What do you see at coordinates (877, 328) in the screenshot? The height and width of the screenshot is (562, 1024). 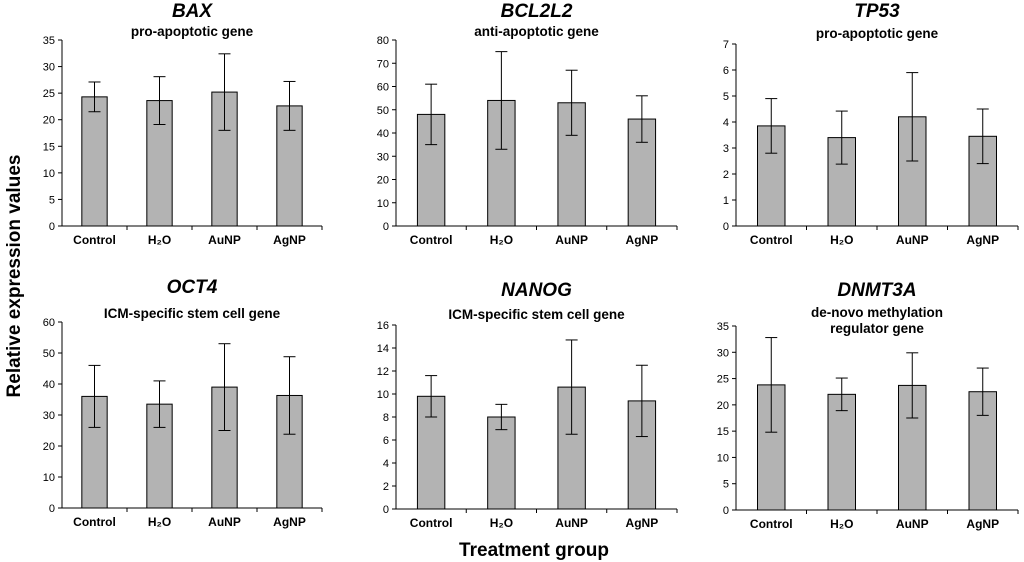 I see `chart-subtitle: regulator gene` at bounding box center [877, 328].